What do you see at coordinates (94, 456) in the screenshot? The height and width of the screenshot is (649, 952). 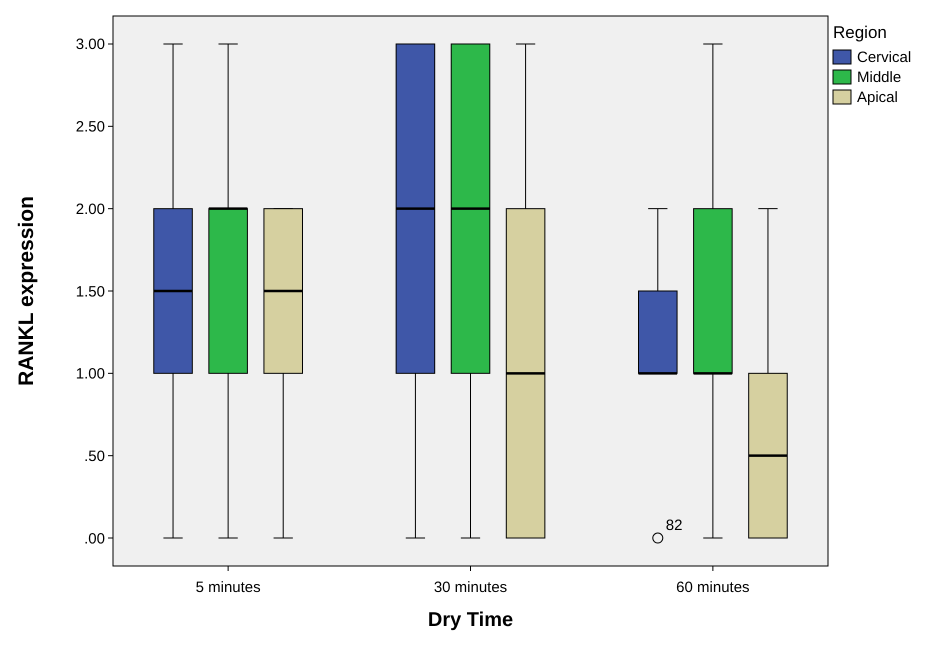 I see `y-tick-label: .50` at bounding box center [94, 456].